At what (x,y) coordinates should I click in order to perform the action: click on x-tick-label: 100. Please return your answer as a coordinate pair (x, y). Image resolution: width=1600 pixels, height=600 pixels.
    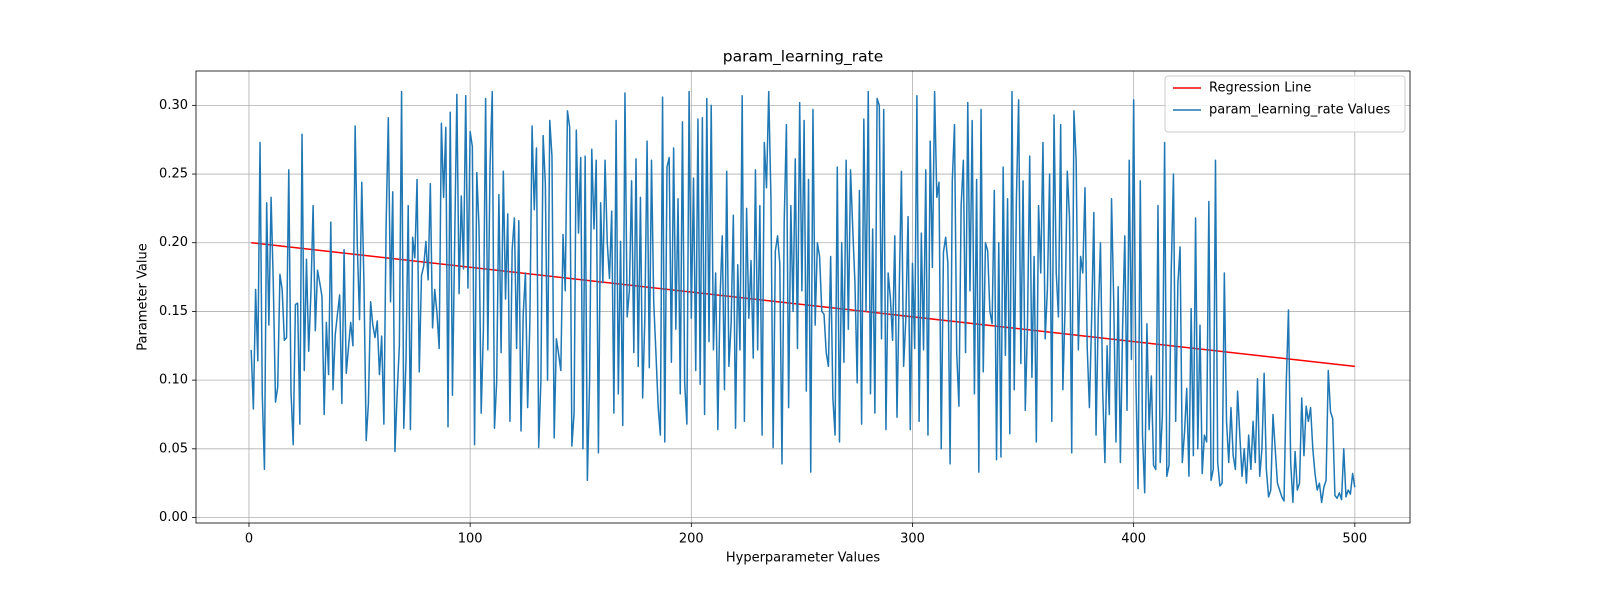
    Looking at the image, I should click on (470, 539).